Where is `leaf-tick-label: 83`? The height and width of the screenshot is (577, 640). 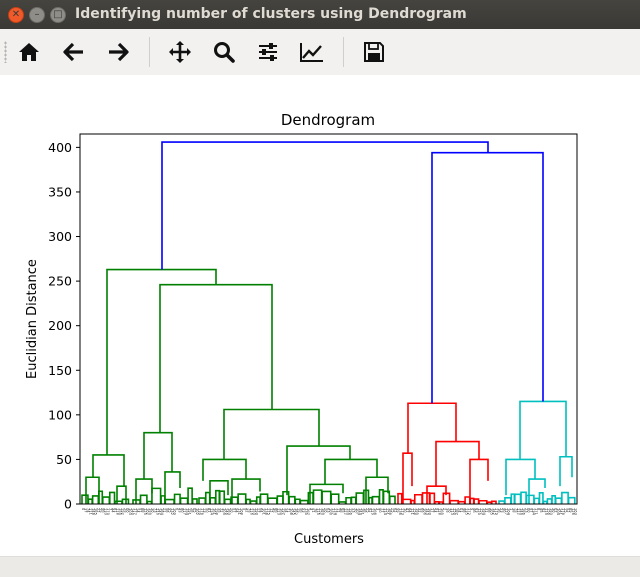 leaf-tick-label: 83 is located at coordinates (477, 510).